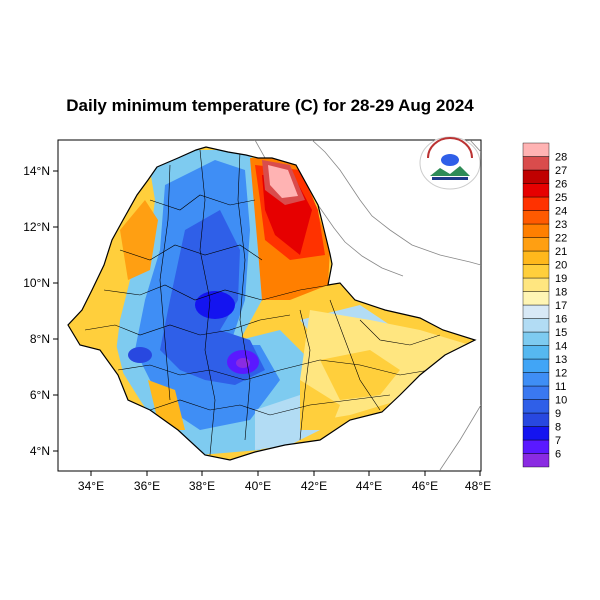 The image size is (600, 600). I want to click on colorbar-label: 12, so click(561, 374).